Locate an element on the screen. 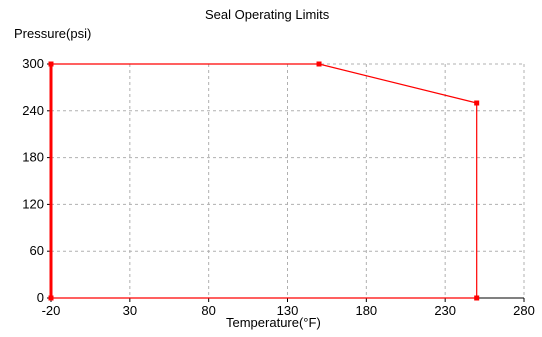 This screenshot has height=337, width=542. x-tick-label: 230 is located at coordinates (445, 310).